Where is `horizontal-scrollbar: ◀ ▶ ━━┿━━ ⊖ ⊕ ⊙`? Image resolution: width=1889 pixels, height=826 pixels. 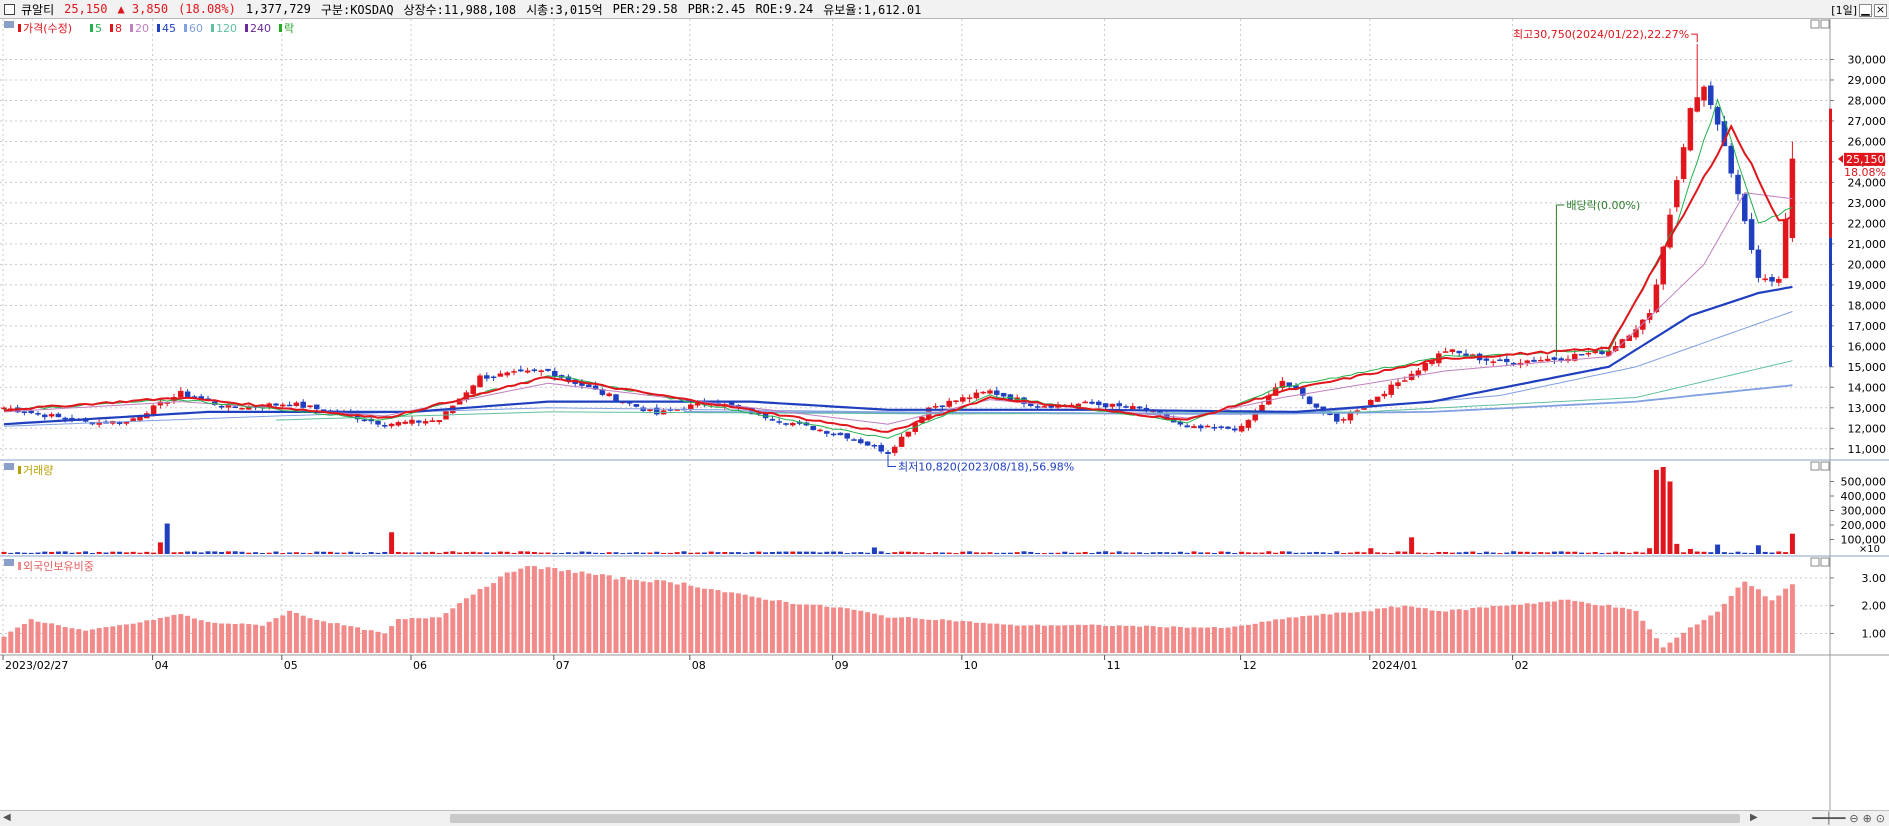 horizontal-scrollbar: ◀ ▶ ━━┿━━ ⊖ ⊕ ⊙ is located at coordinates (944, 818).